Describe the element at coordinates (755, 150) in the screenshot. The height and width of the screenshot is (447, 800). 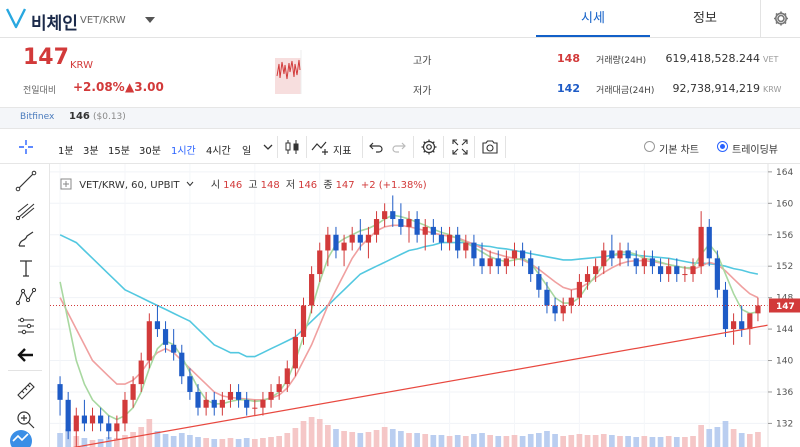
I see `tradingview-label: 트레이딩뷰` at that location.